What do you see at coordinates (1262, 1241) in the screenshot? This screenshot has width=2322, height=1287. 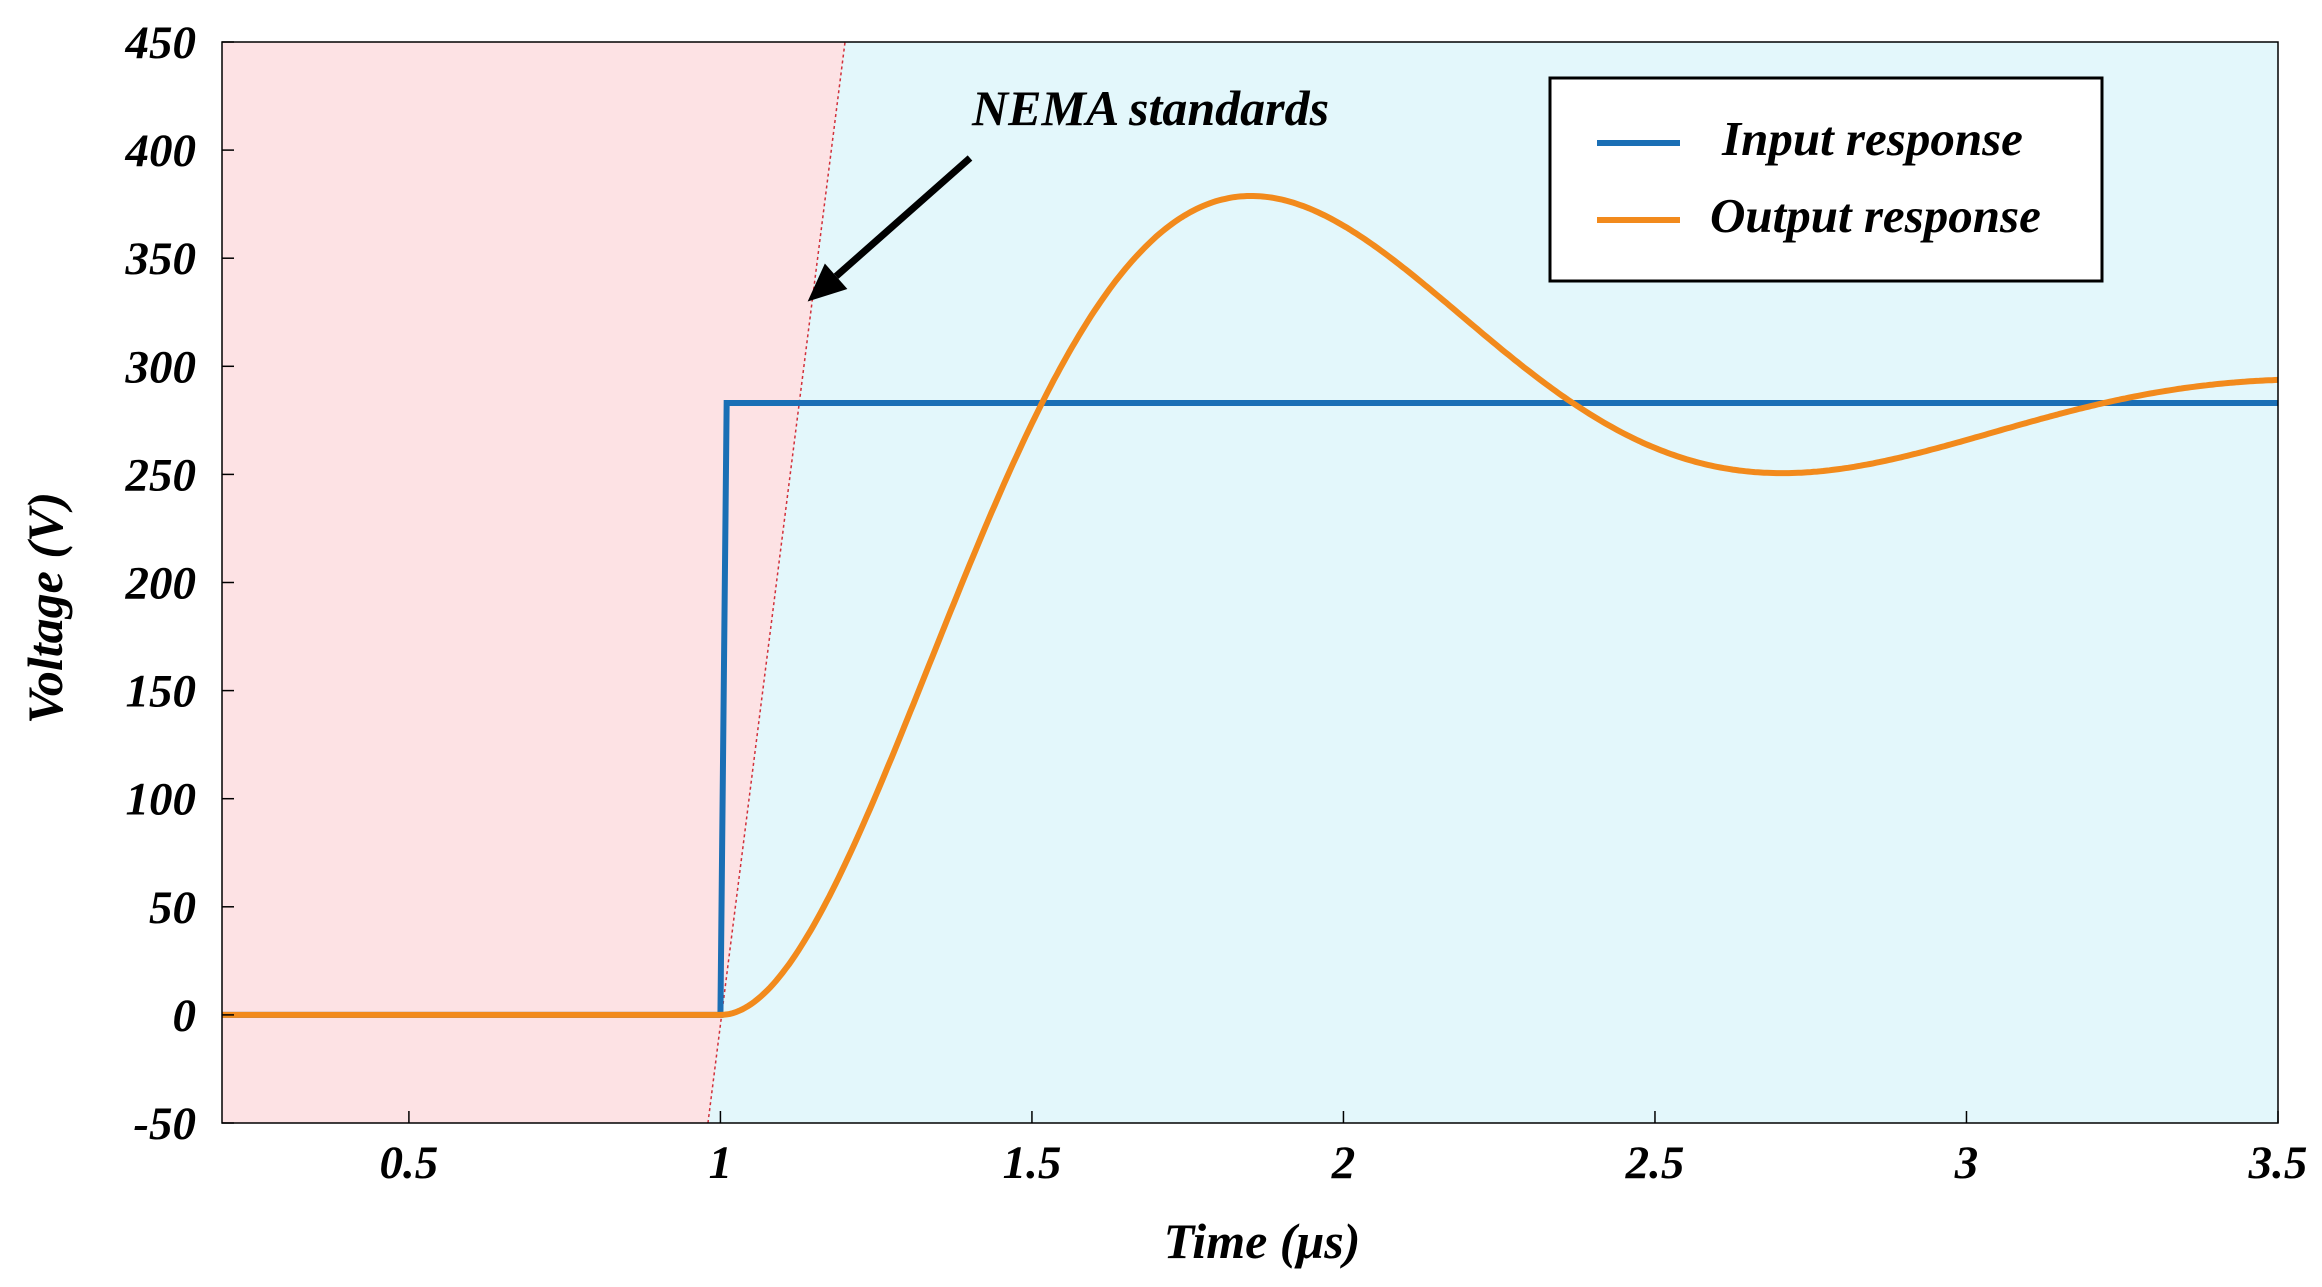 I see `x-axis-title: Time (μs)` at bounding box center [1262, 1241].